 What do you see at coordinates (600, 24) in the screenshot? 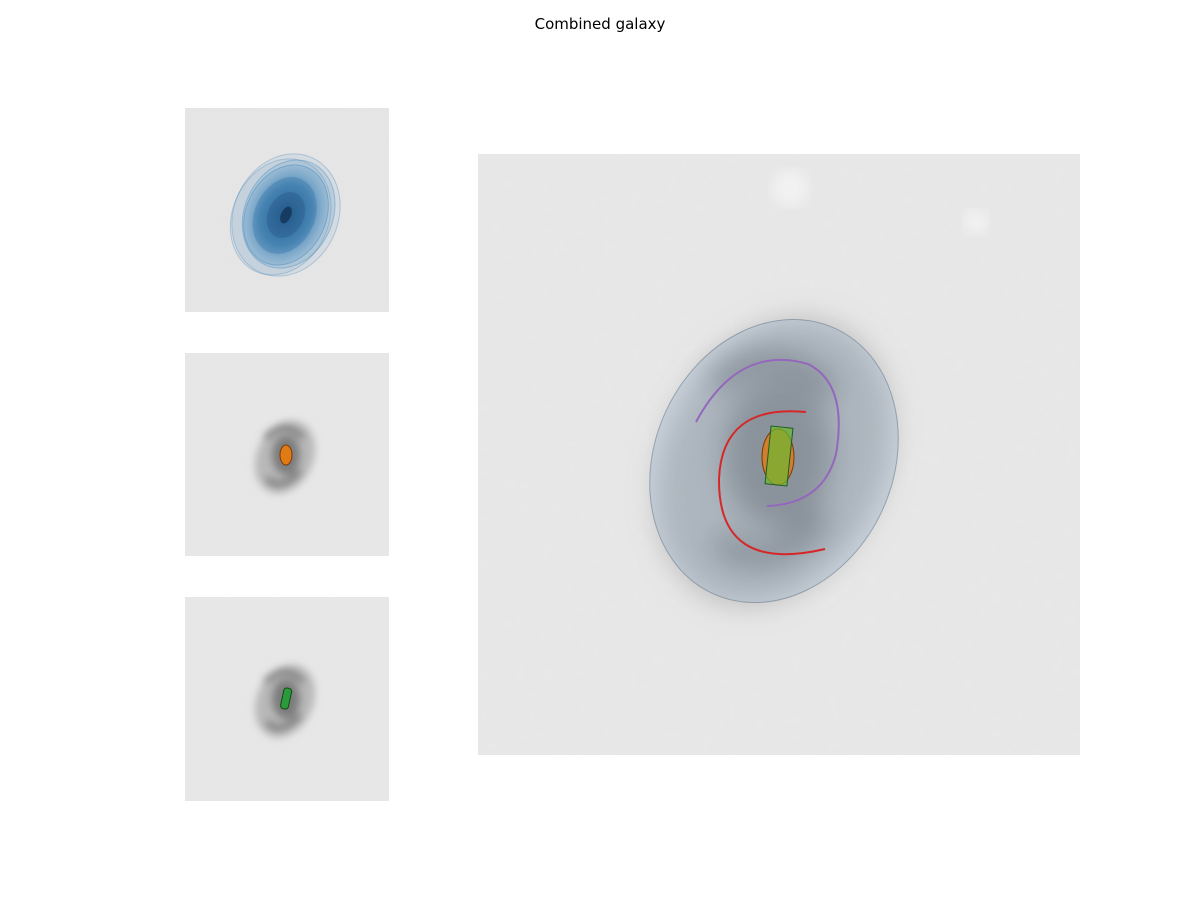
I see `figure-title: Combined galaxy` at bounding box center [600, 24].